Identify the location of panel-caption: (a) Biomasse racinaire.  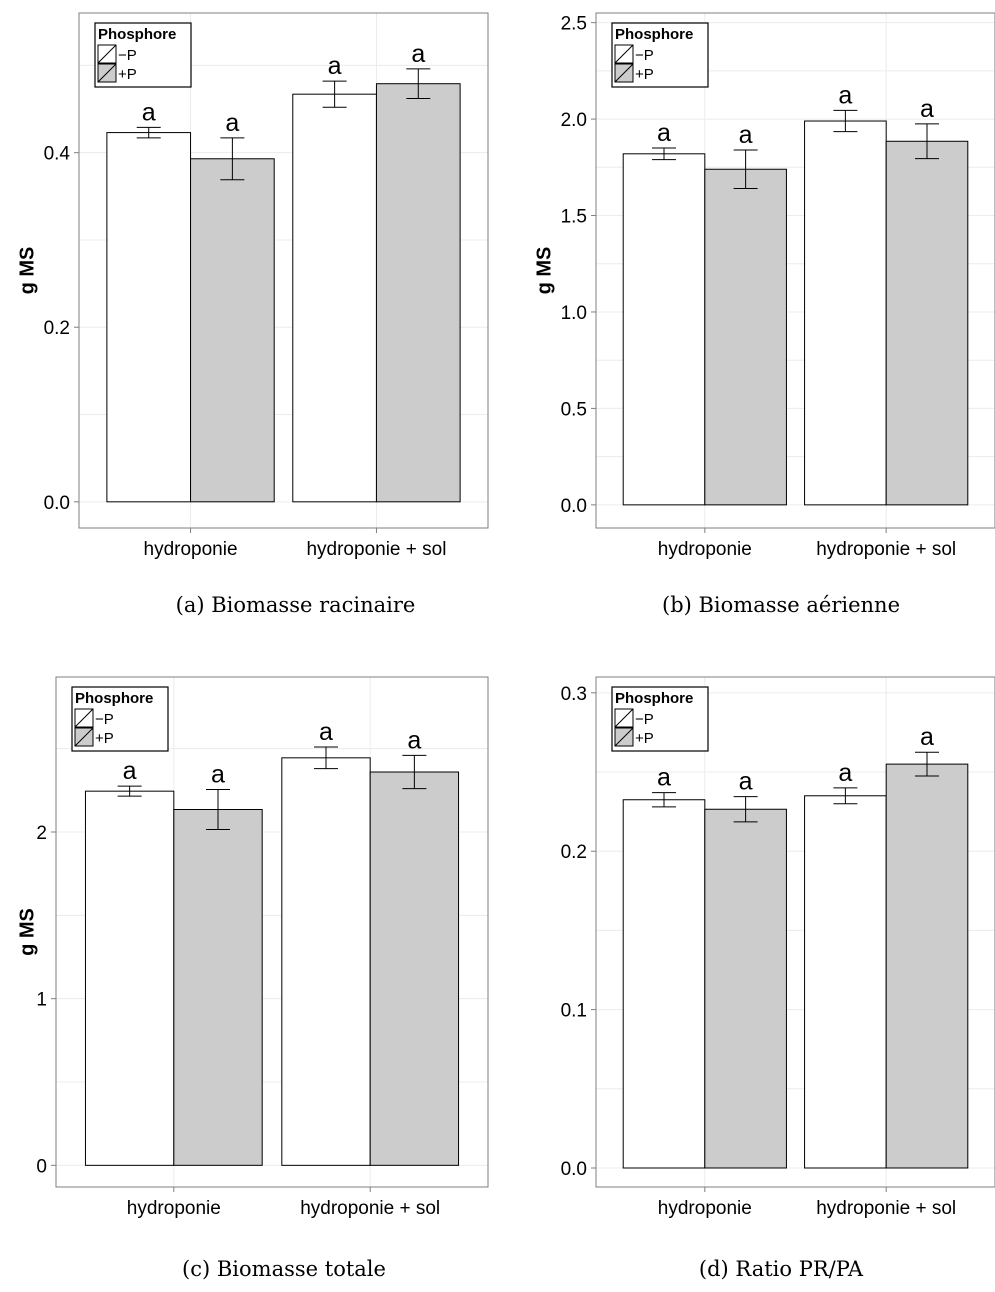
(296, 605).